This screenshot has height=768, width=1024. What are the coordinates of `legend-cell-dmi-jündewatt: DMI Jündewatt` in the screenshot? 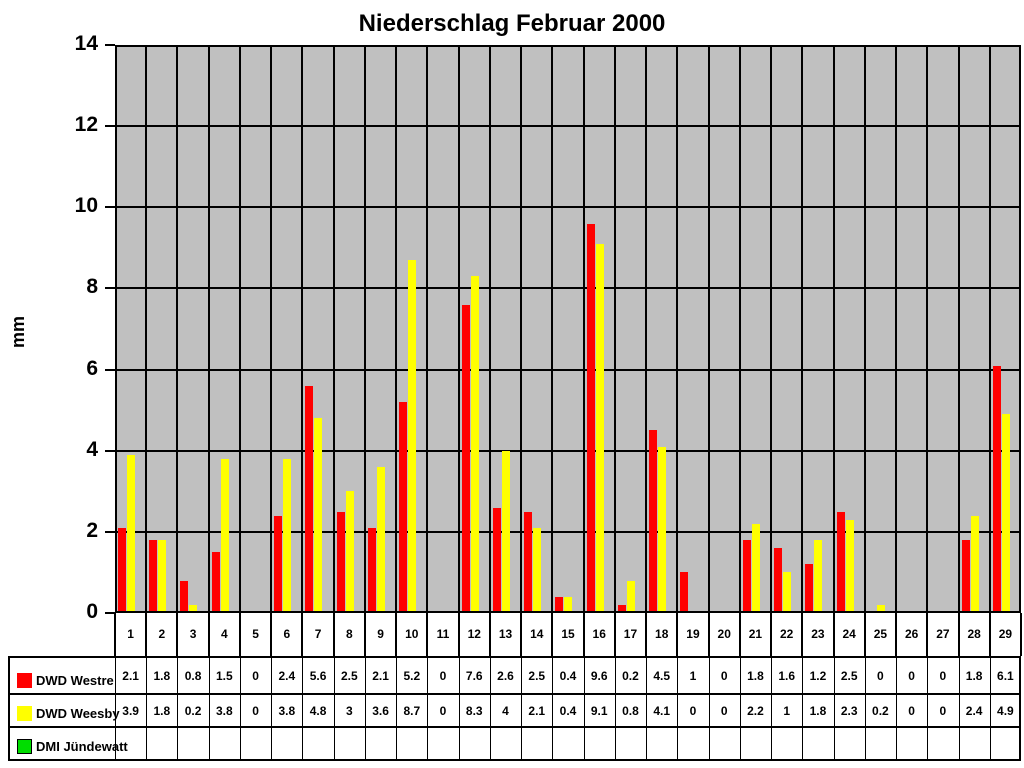 It's located at (69, 743).